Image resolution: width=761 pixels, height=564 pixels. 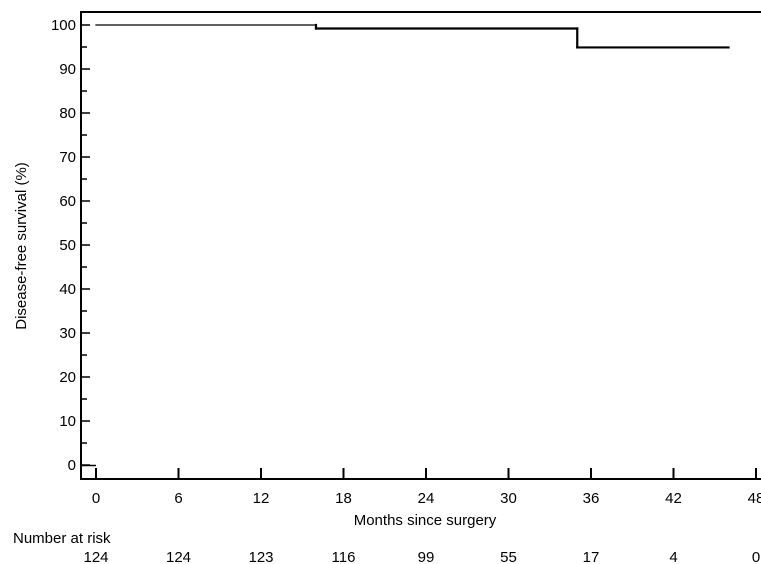 What do you see at coordinates (260, 556) in the screenshot?
I see `number-at-risk-value: 123` at bounding box center [260, 556].